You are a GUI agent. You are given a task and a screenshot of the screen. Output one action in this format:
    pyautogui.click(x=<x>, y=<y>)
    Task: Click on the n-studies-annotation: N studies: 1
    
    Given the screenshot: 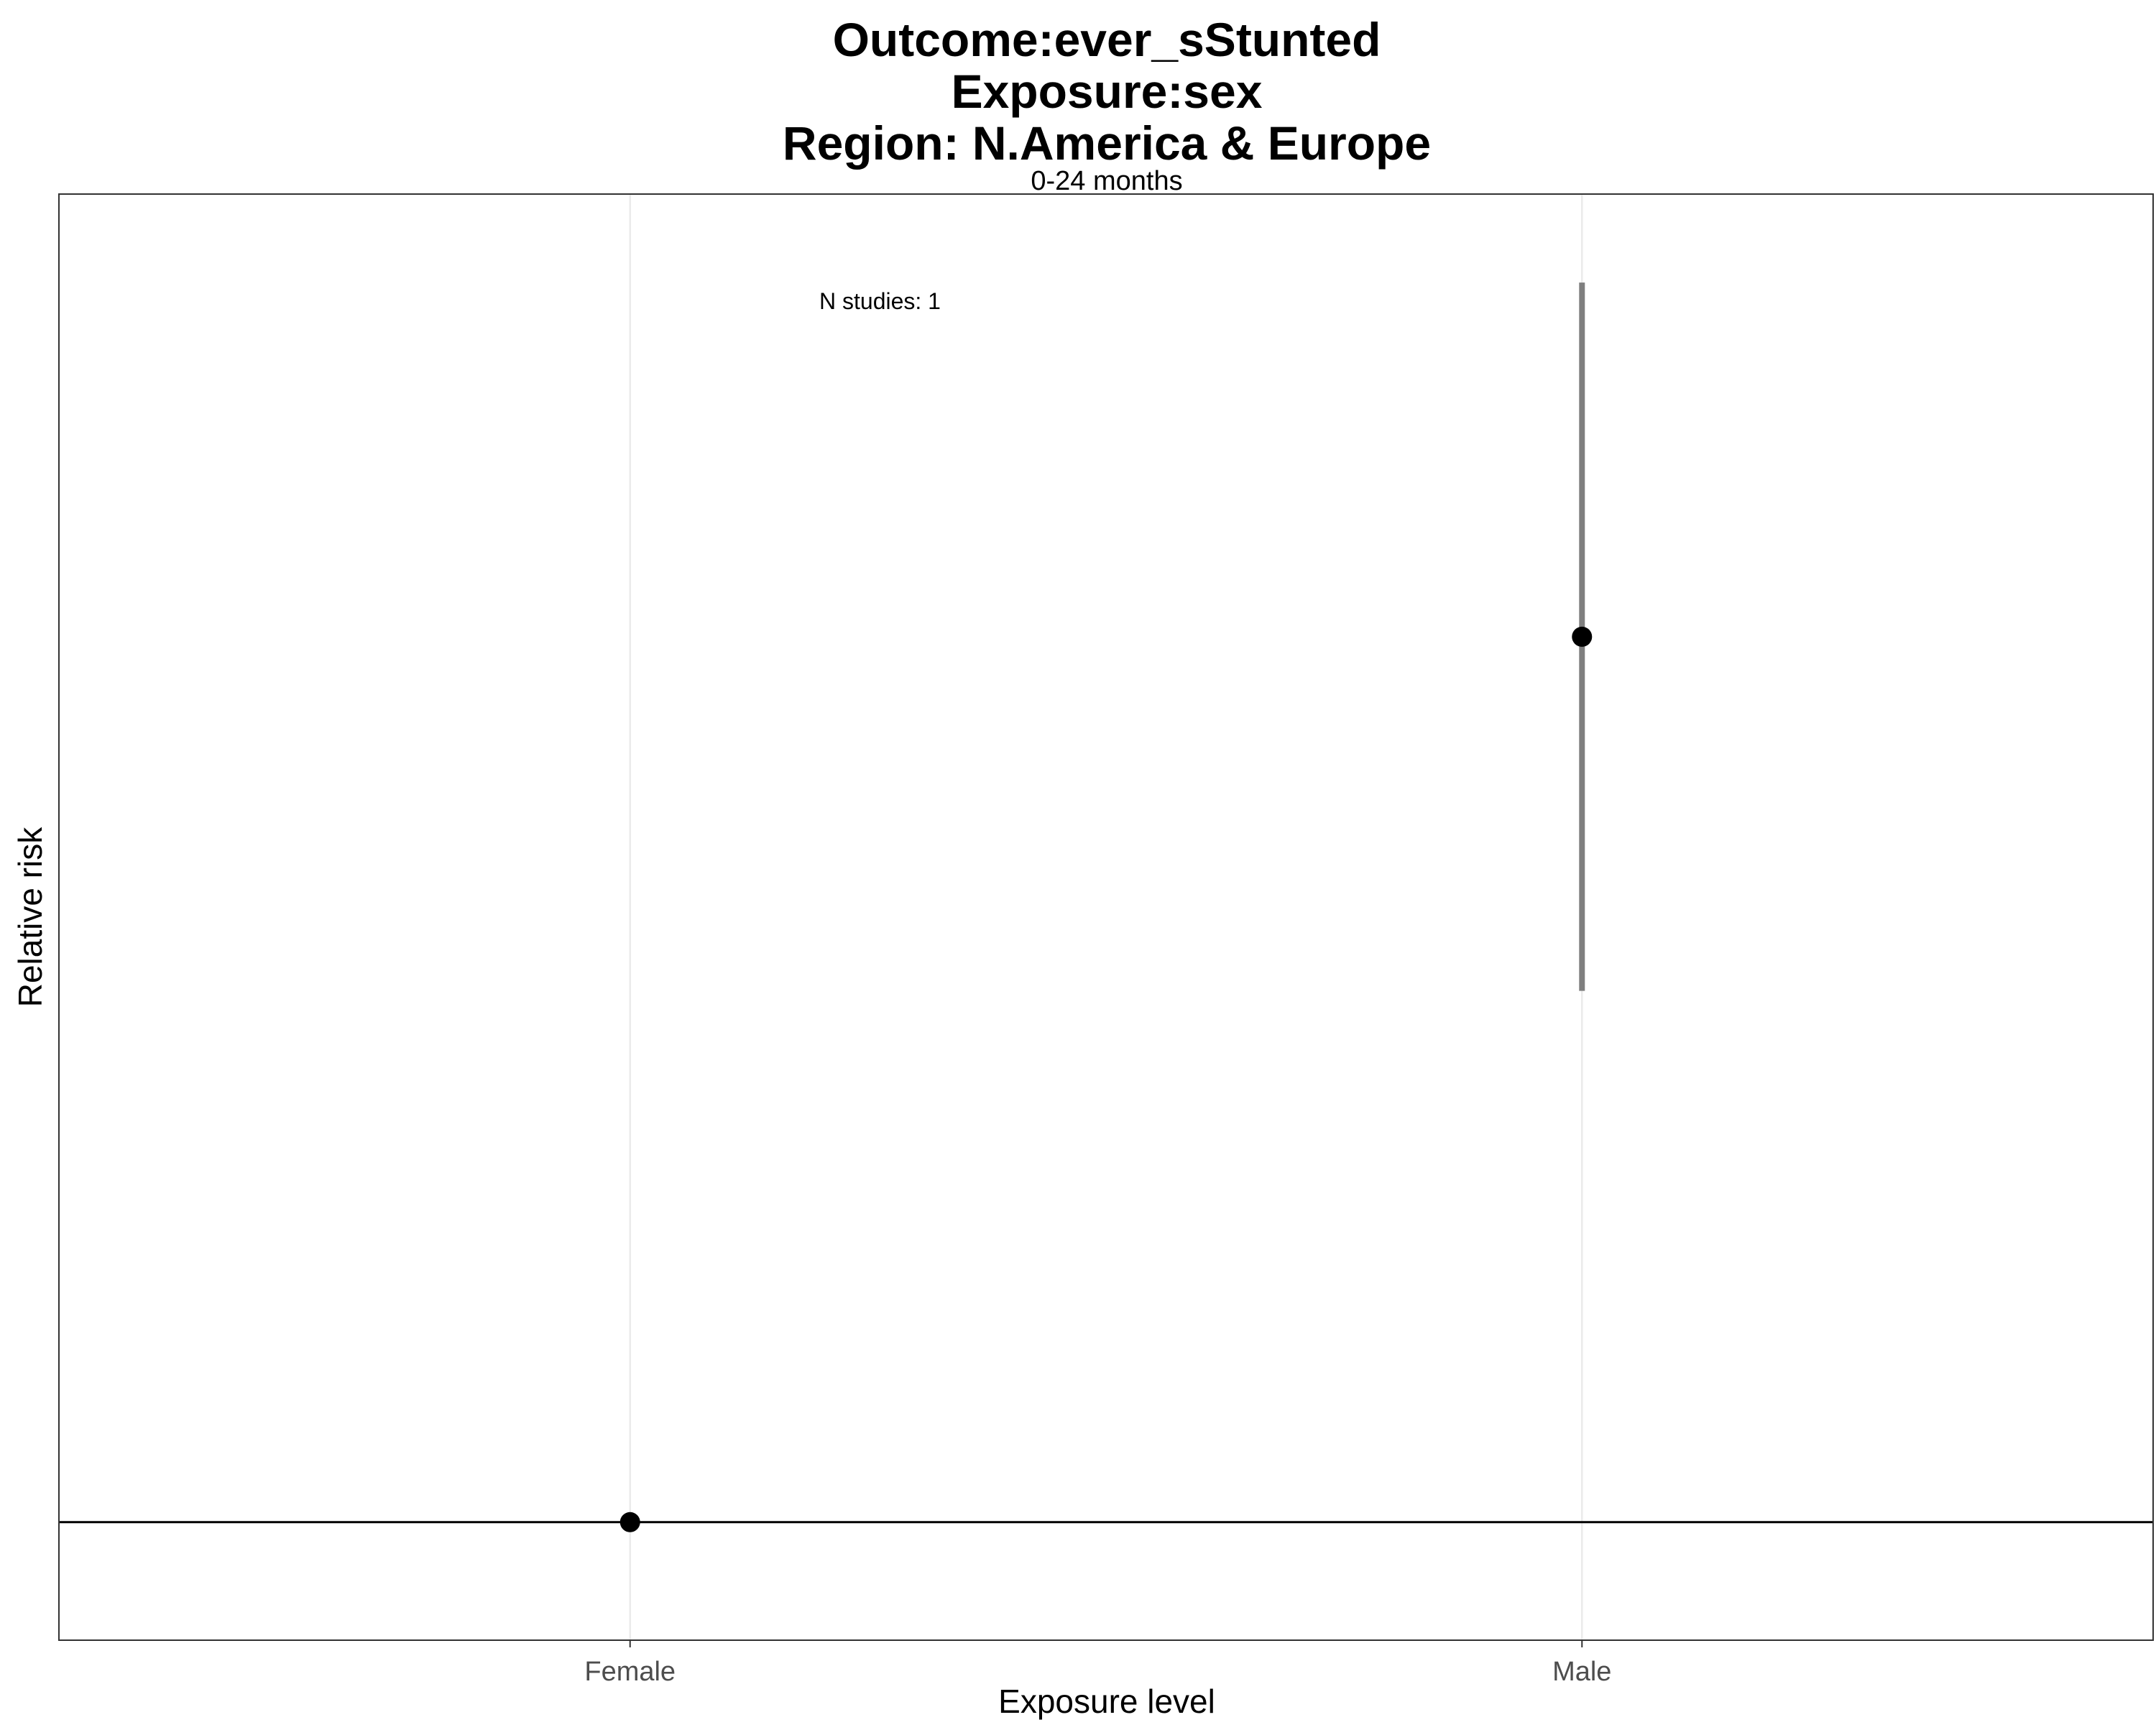 What is the action you would take?
    pyautogui.click(x=880, y=301)
    